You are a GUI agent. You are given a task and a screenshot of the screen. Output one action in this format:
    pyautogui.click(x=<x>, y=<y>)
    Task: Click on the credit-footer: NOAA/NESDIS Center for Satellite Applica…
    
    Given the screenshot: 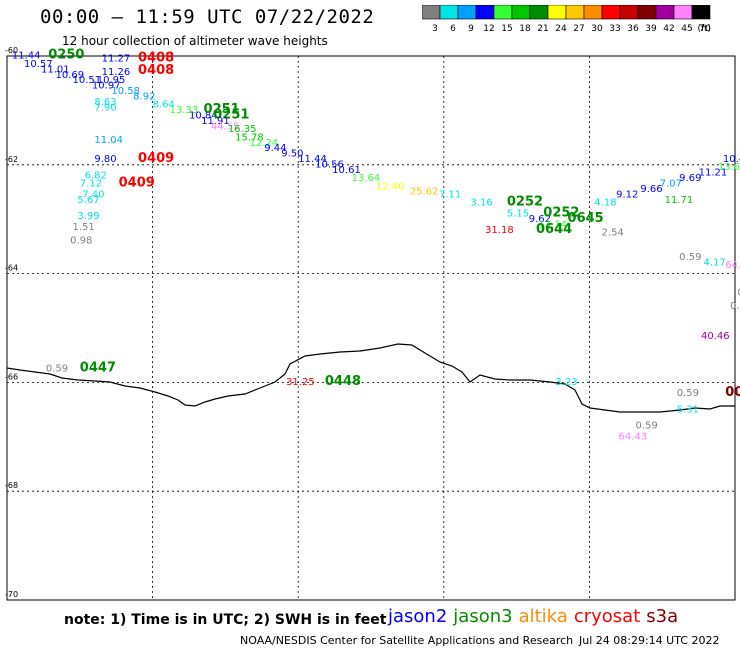 What is the action you would take?
    pyautogui.click(x=407, y=640)
    